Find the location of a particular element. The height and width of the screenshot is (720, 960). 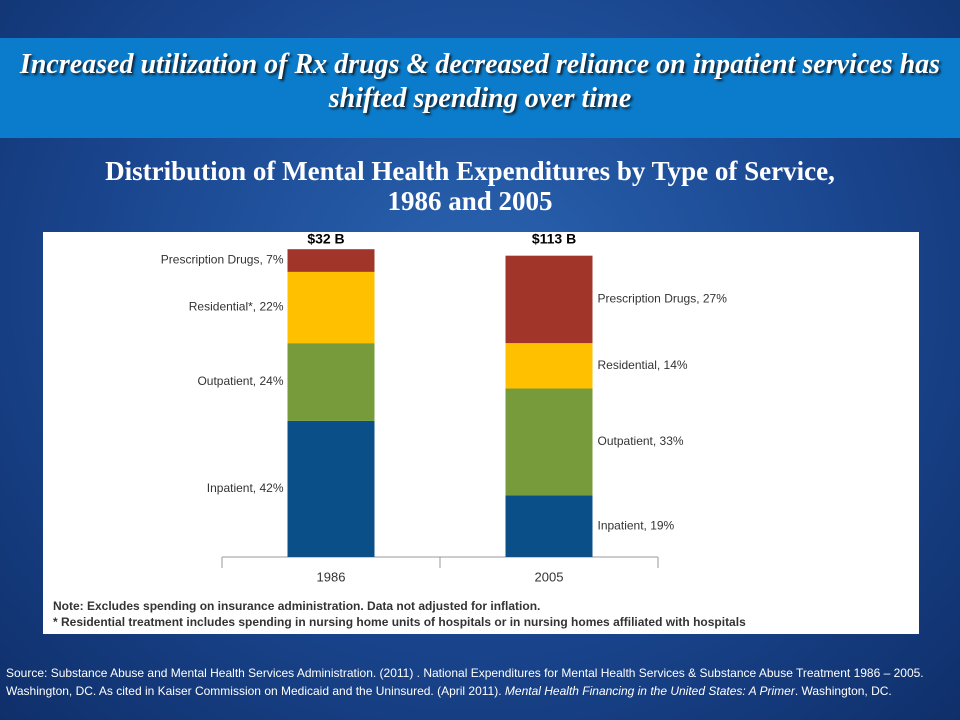

x-tick-label: 2005 is located at coordinates (549, 576).